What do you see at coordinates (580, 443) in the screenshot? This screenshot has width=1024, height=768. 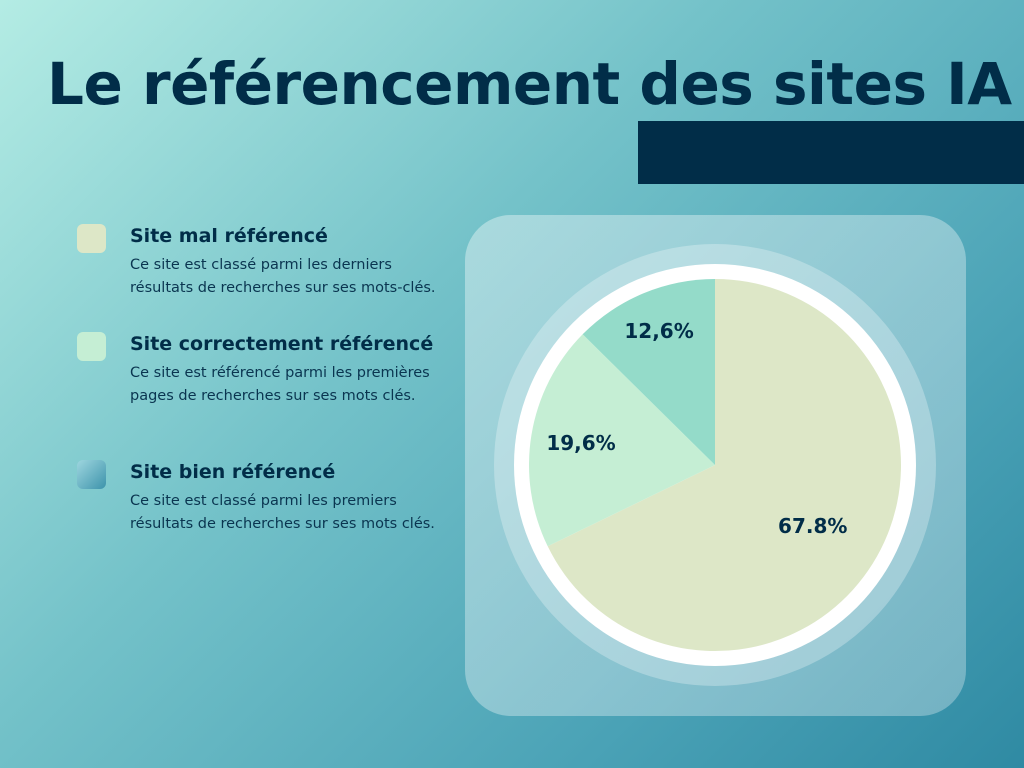 I see `pie-label-correct: 19,6%` at bounding box center [580, 443].